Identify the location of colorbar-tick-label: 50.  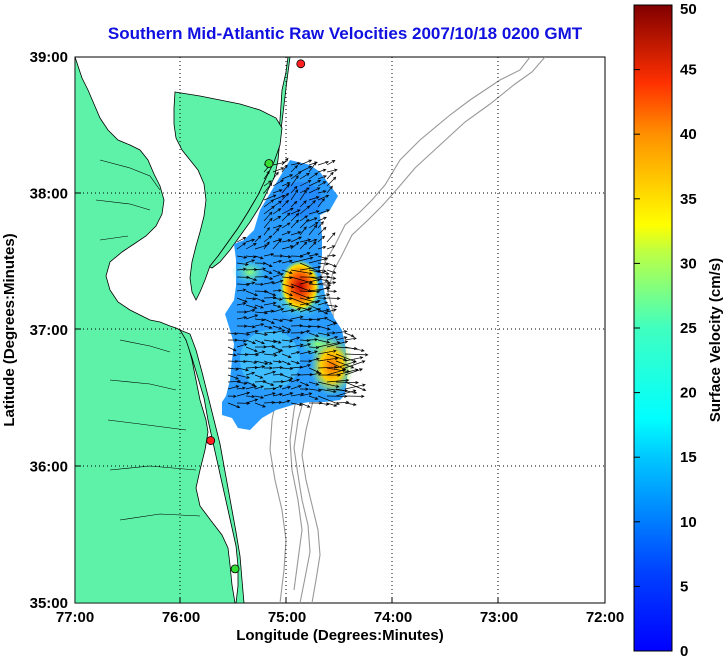
(688, 9).